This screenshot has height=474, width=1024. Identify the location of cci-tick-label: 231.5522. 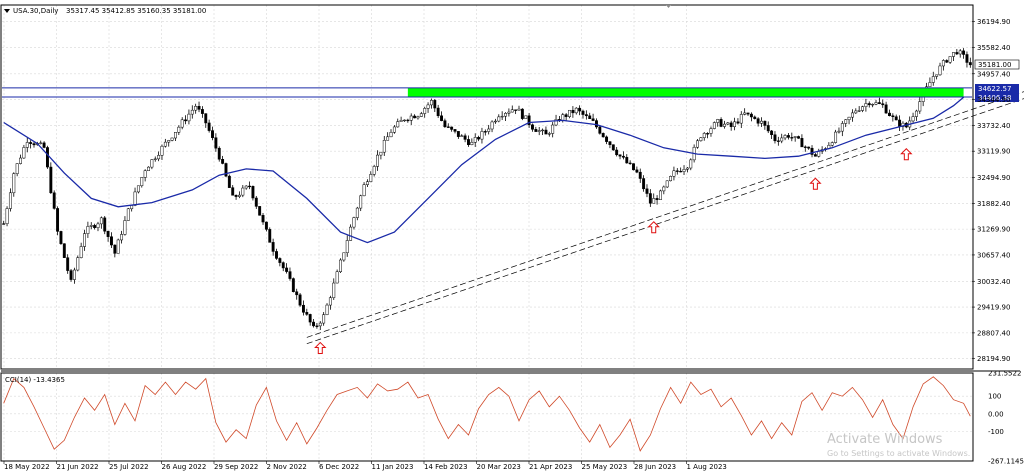
(1004, 374).